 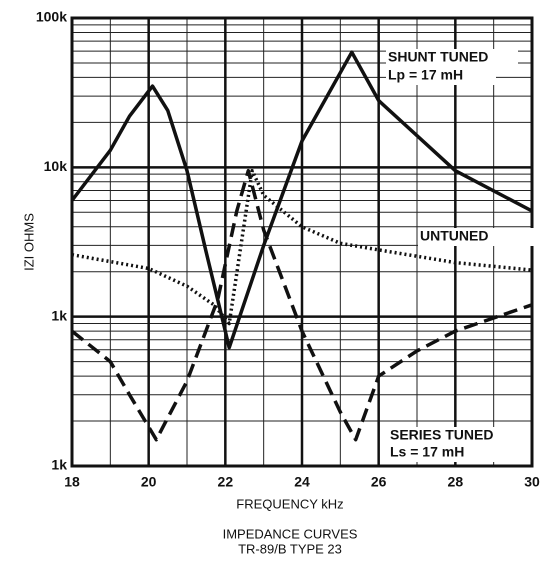 I want to click on x-tick-label: 28, so click(x=456, y=482).